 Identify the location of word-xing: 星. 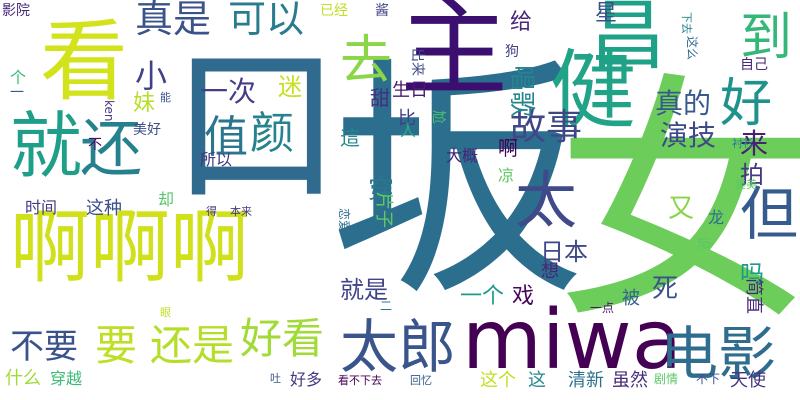
(606, 13).